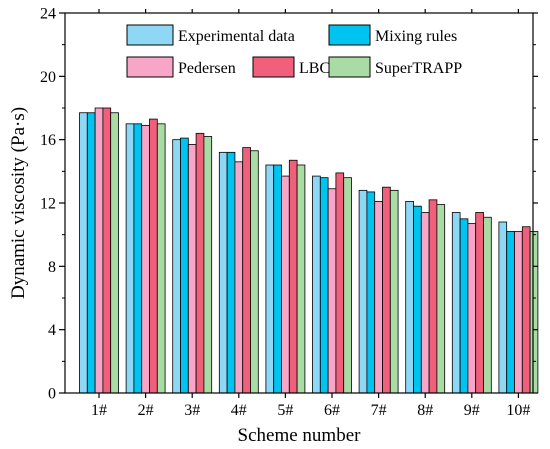 The height and width of the screenshot is (449, 550). Describe the element at coordinates (52, 267) in the screenshot. I see `y-tick-label: 8` at that location.